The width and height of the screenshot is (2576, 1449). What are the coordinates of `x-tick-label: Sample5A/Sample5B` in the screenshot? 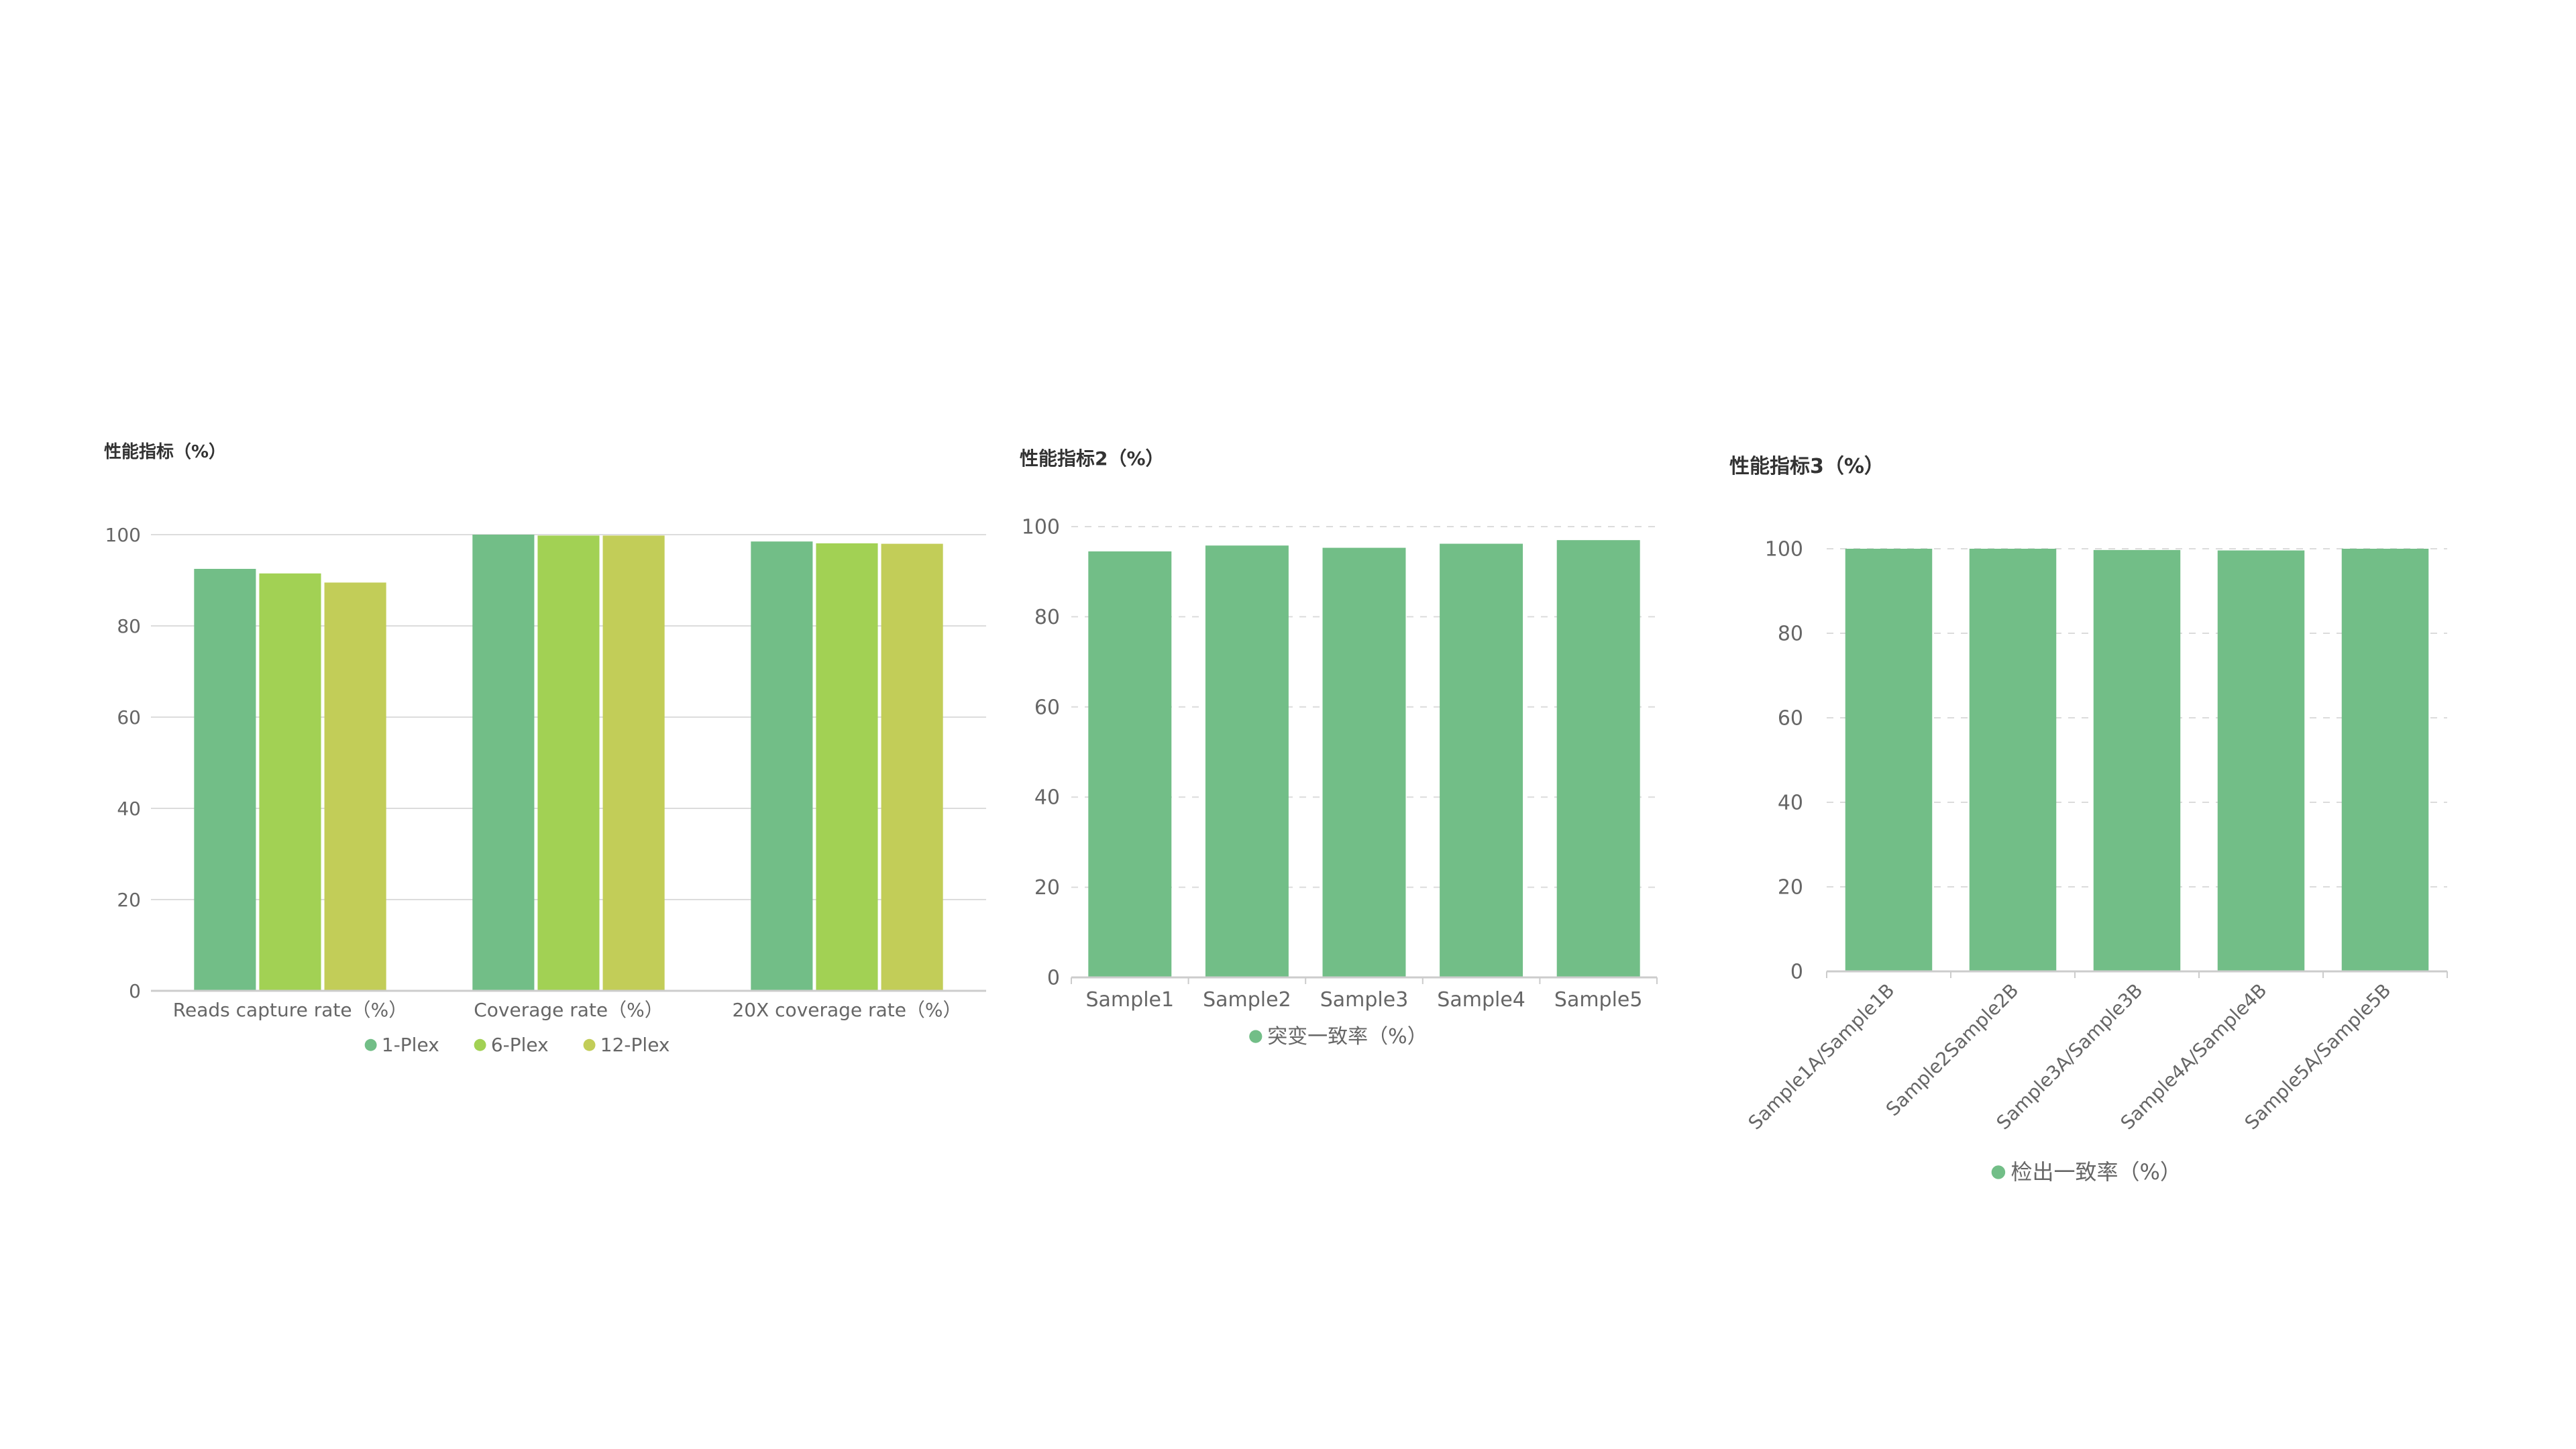 It's located at (2318, 1056).